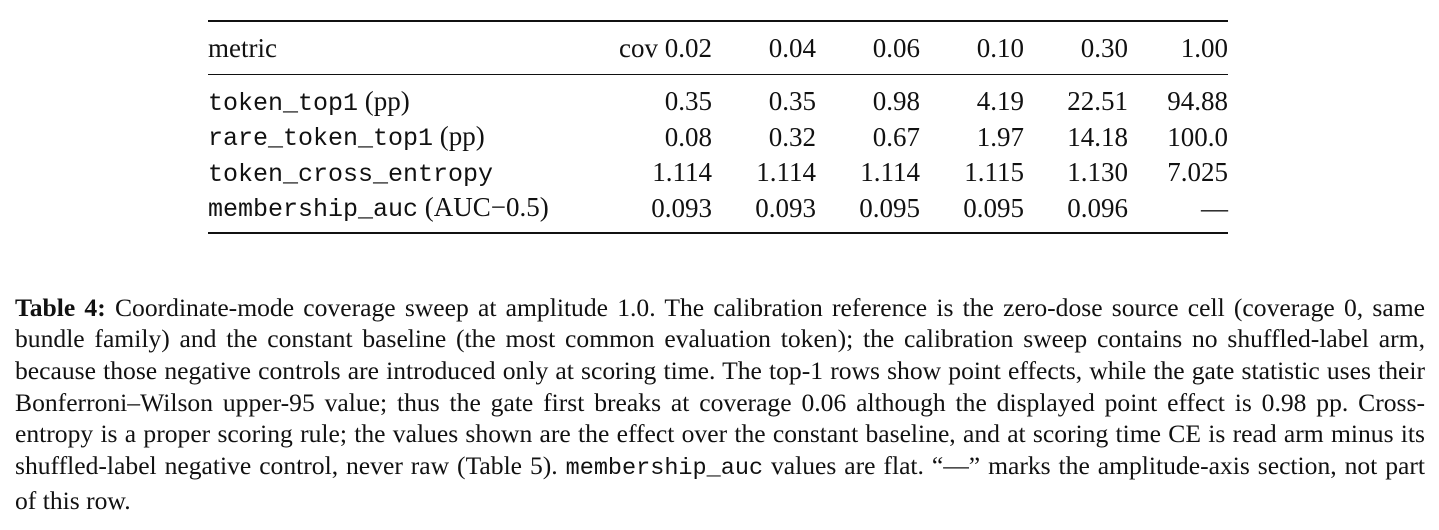 This screenshot has height=530, width=1439. What do you see at coordinates (896, 101) in the screenshot?
I see `table-cell: 0.98` at bounding box center [896, 101].